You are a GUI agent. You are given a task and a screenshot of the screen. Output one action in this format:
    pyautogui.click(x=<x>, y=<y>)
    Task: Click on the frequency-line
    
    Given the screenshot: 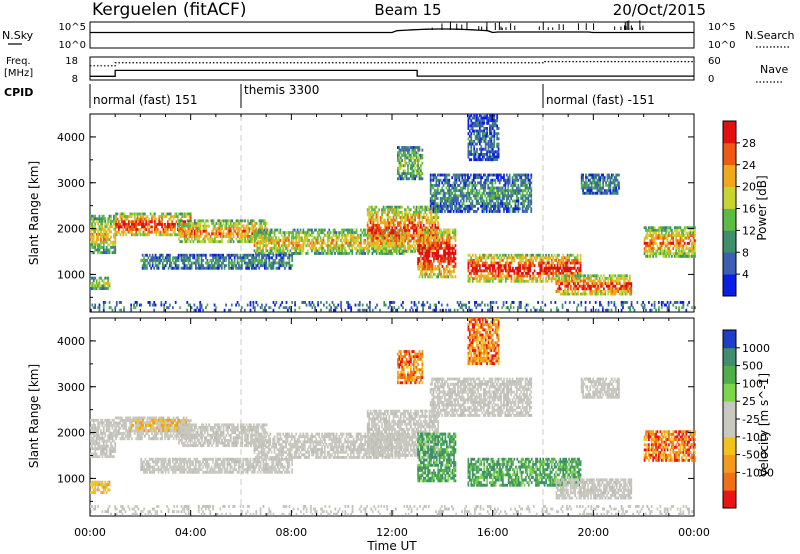 What is the action you would take?
    pyautogui.click(x=392, y=73)
    